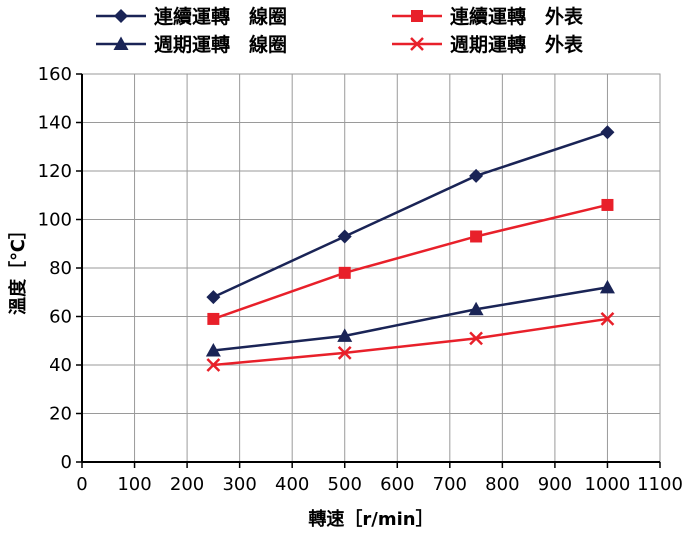 The image size is (687, 533). I want to click on x-tick-label: 700, so click(450, 484).